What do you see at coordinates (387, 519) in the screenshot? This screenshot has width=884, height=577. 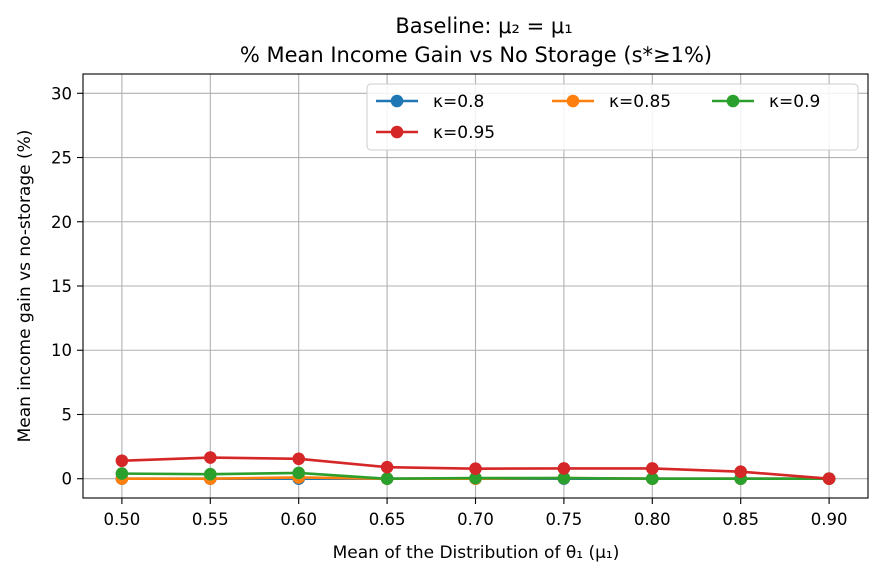 I see `x-tick-label: 0.65` at bounding box center [387, 519].